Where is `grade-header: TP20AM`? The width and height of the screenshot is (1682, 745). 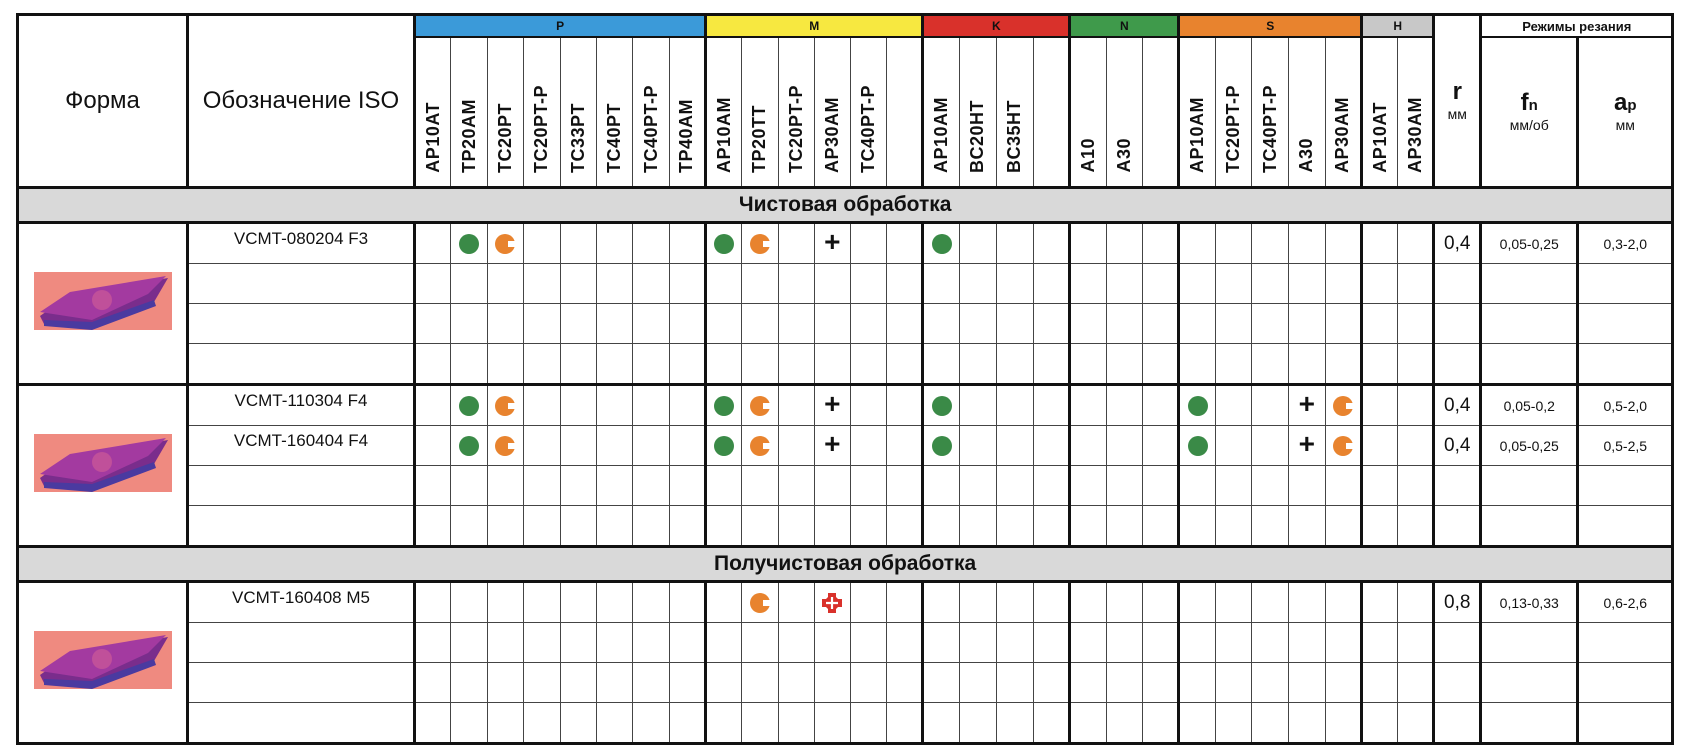 grade-header: TP20AM is located at coordinates (469, 112).